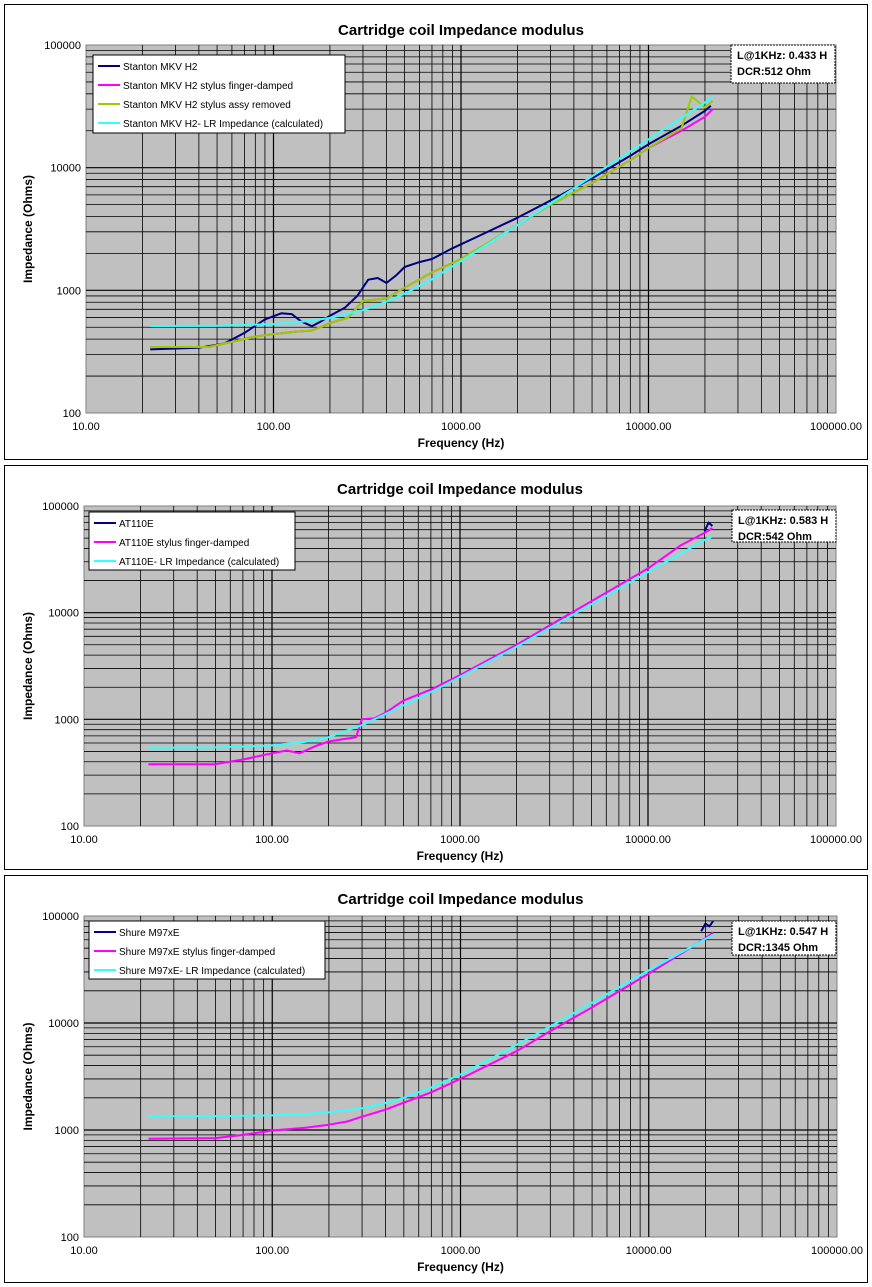  Describe the element at coordinates (207, 105) in the screenshot. I see `legend-label: Stanton MKV H2 stylus assy removed` at that location.